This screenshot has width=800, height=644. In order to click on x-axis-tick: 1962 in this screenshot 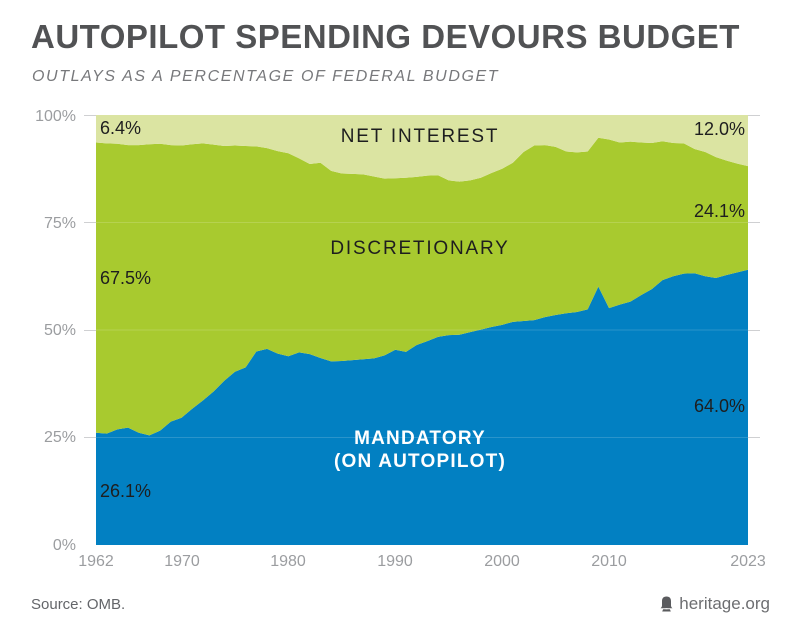, I will do `click(96, 561)`.